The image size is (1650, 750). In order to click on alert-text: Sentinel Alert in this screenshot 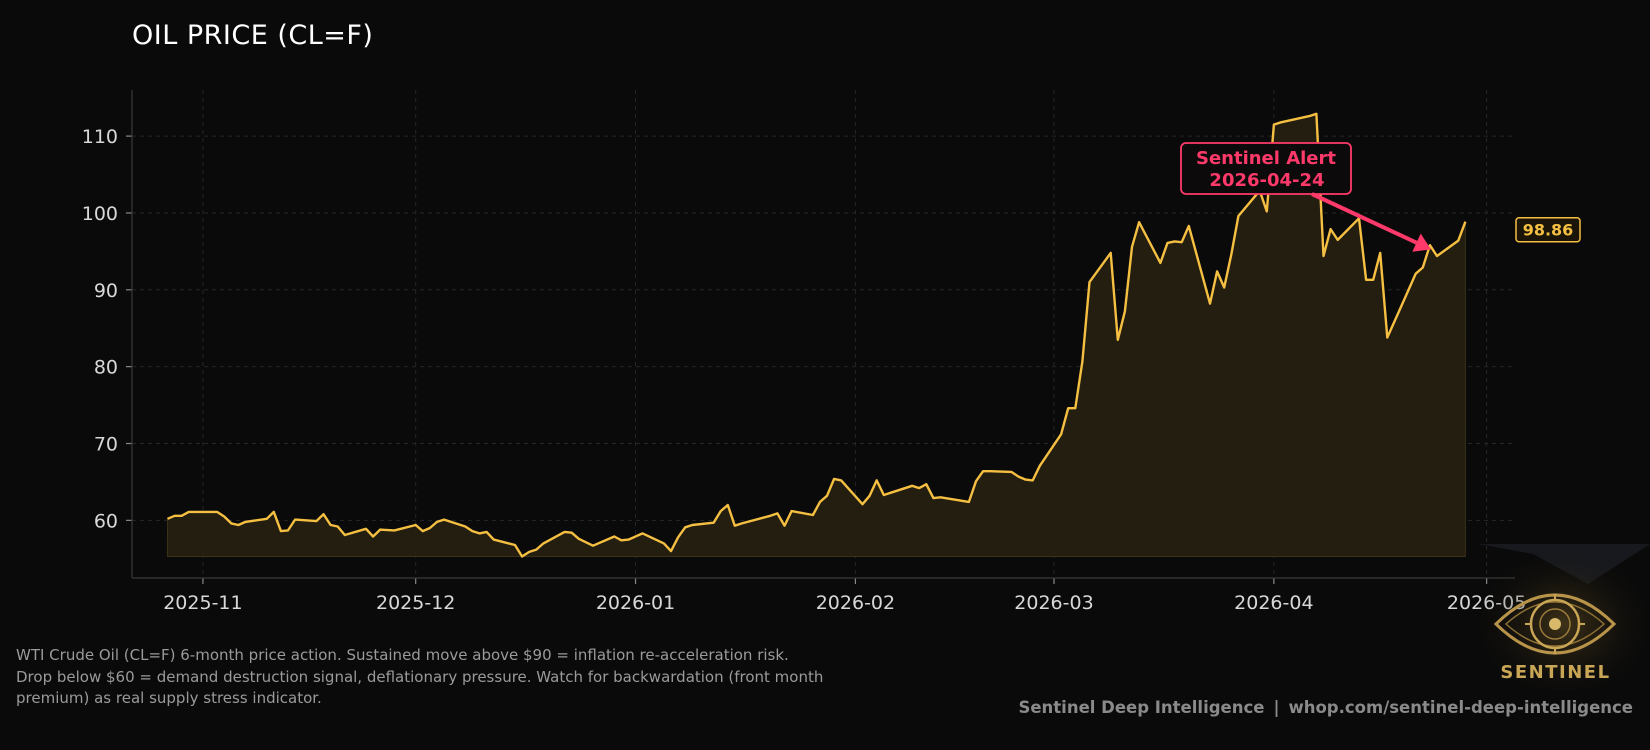, I will do `click(1266, 158)`.